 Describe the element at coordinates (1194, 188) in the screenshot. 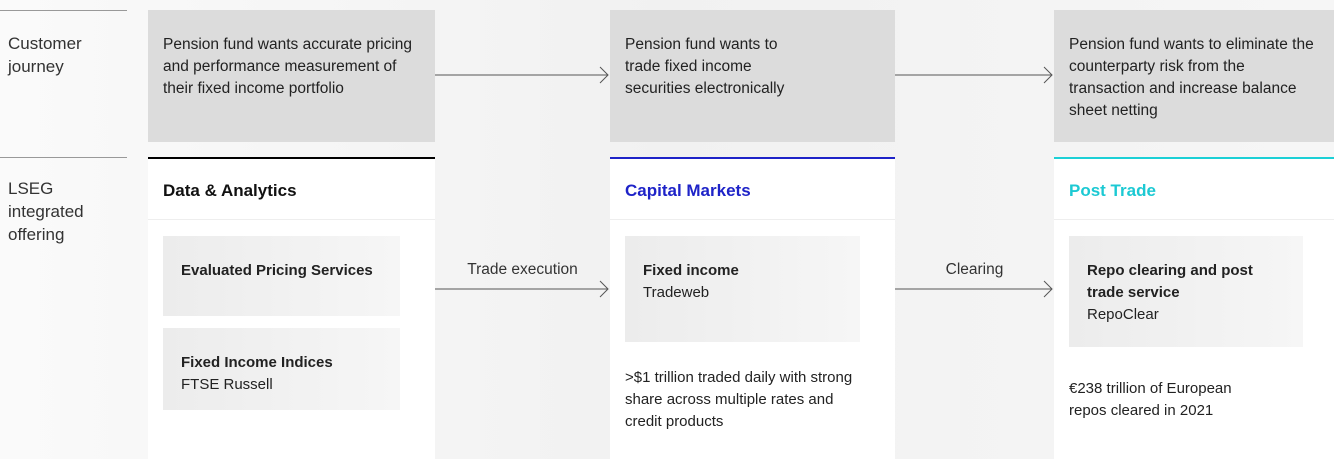

I see `column-title: Post Trade` at that location.